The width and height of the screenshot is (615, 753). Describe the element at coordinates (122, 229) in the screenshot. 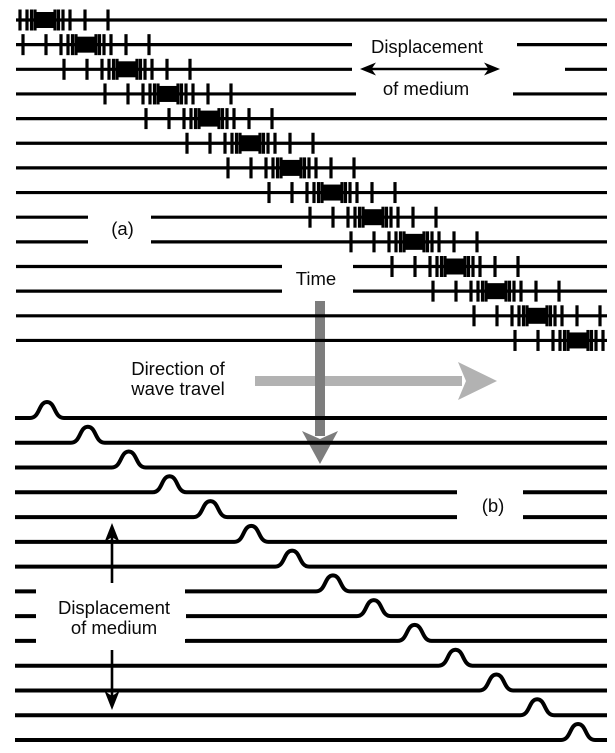

I see `panel-a-label: (a)` at that location.